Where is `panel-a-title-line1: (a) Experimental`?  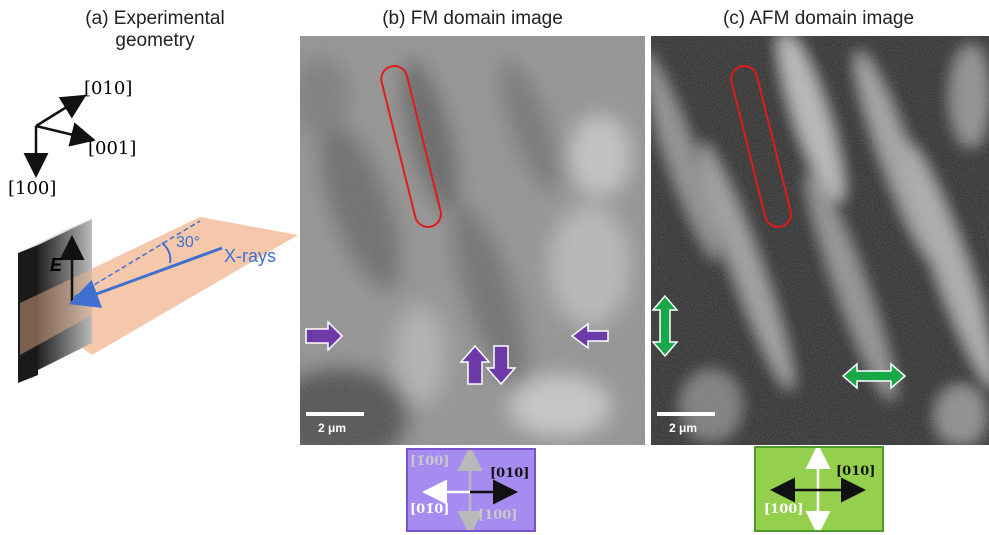
panel-a-title-line1: (a) Experimental is located at coordinates (155, 18).